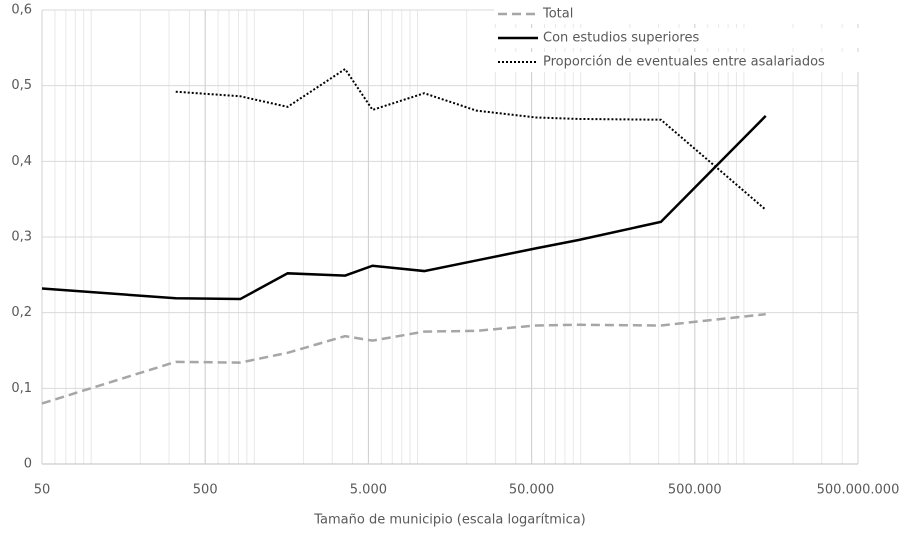  Describe the element at coordinates (21, 161) in the screenshot. I see `y-tick-label: 0,4` at that location.